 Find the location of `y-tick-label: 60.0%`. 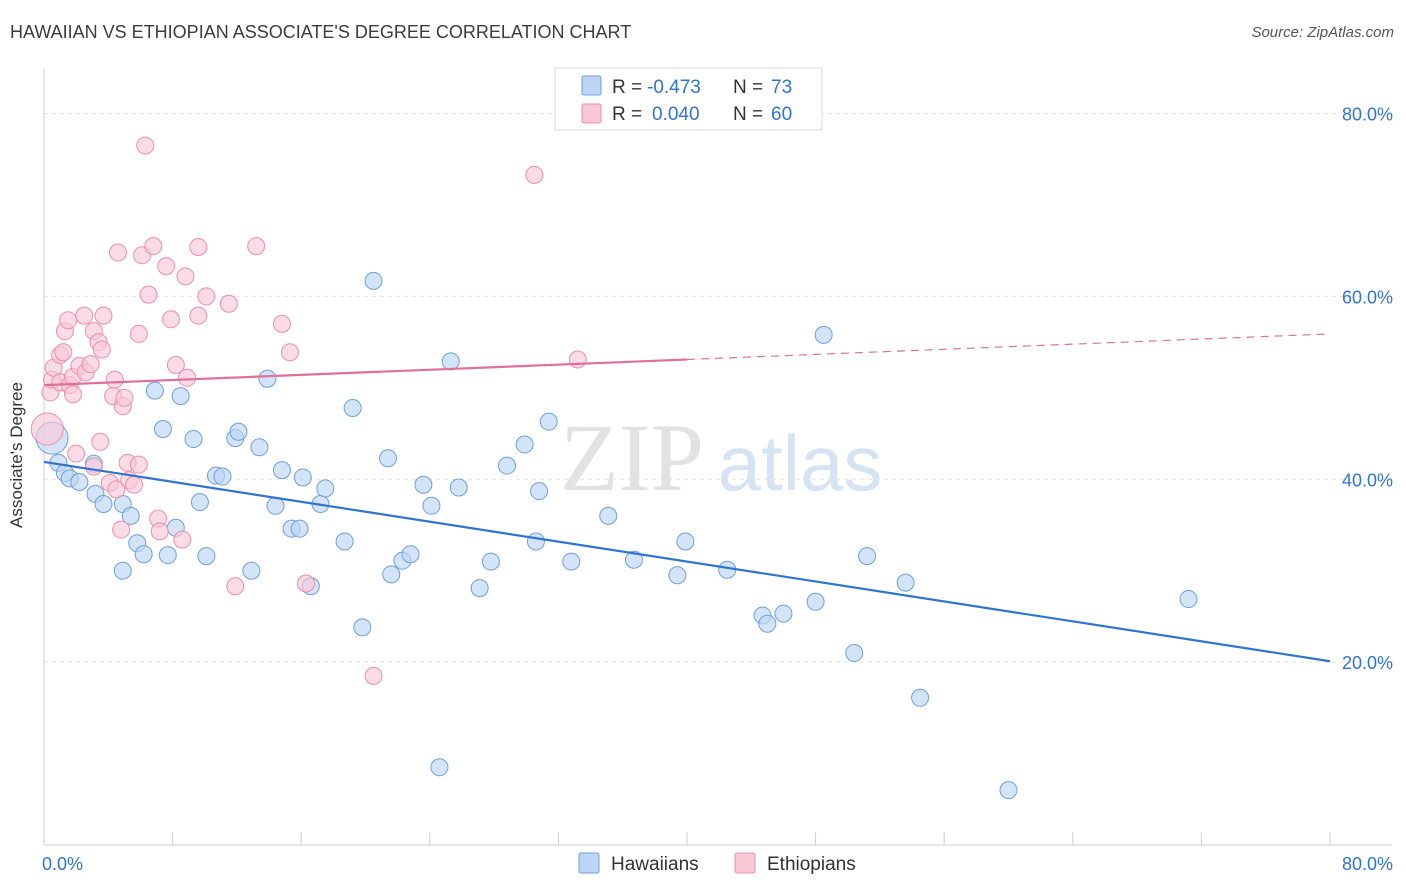

y-tick-label: 60.0% is located at coordinates (1367, 297).